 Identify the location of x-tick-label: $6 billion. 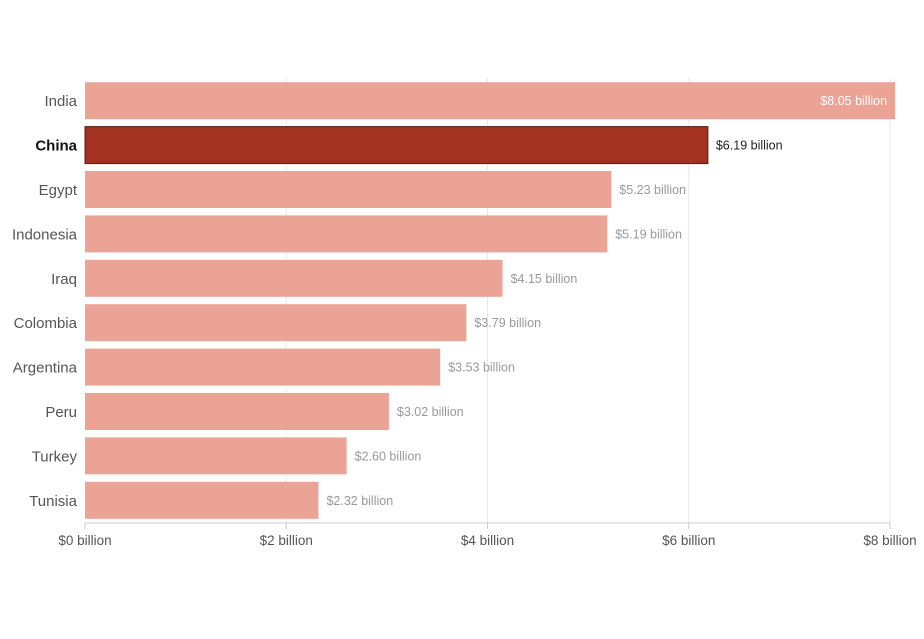
(688, 540).